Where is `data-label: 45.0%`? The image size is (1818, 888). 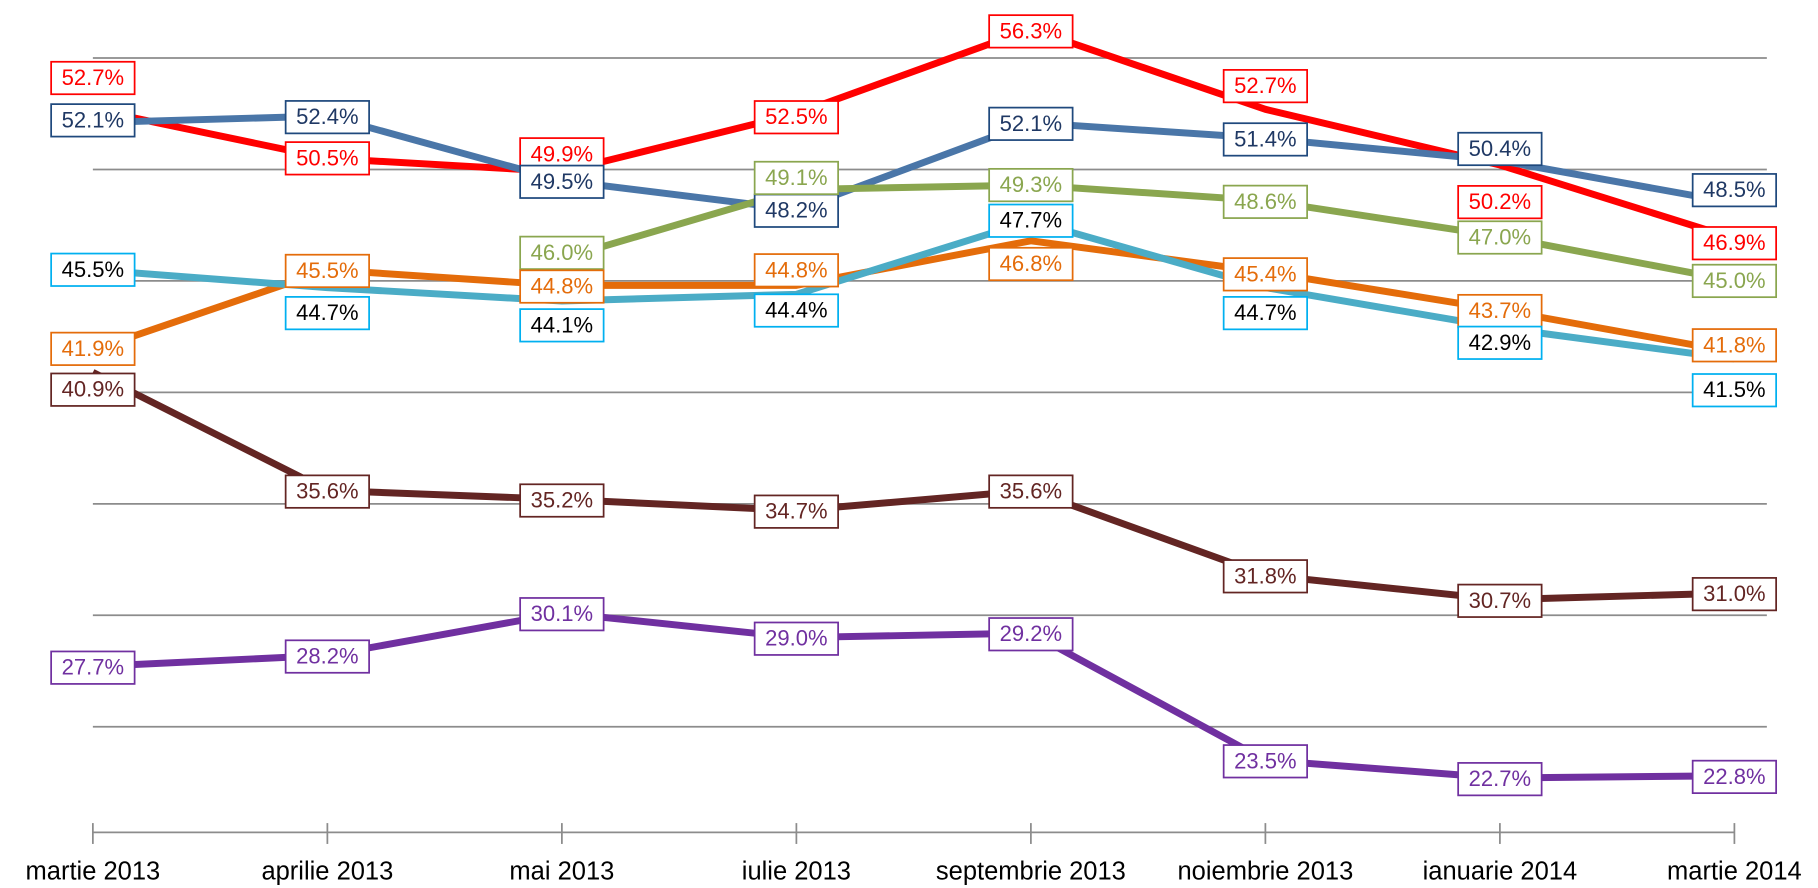 data-label: 45.0% is located at coordinates (1734, 280).